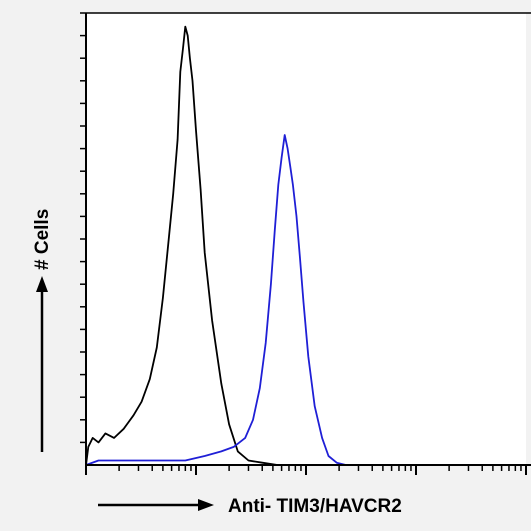 Image resolution: width=531 pixels, height=531 pixels. Describe the element at coordinates (42, 239) in the screenshot. I see `y-axis-label: # Cells` at that location.